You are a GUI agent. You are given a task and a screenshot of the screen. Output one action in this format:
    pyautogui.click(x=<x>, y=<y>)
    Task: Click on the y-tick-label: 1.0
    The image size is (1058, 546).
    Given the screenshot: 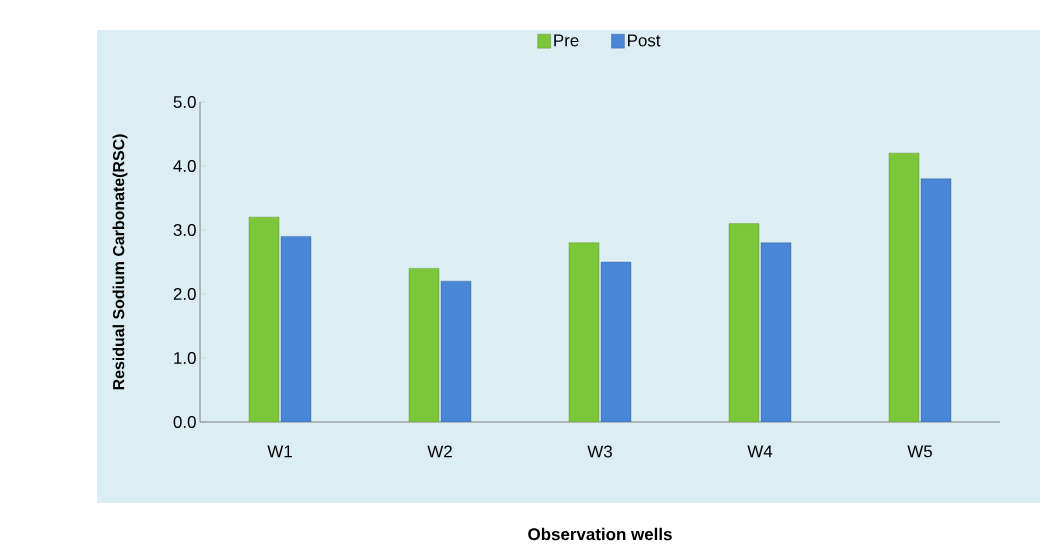 What is the action you would take?
    pyautogui.click(x=185, y=357)
    